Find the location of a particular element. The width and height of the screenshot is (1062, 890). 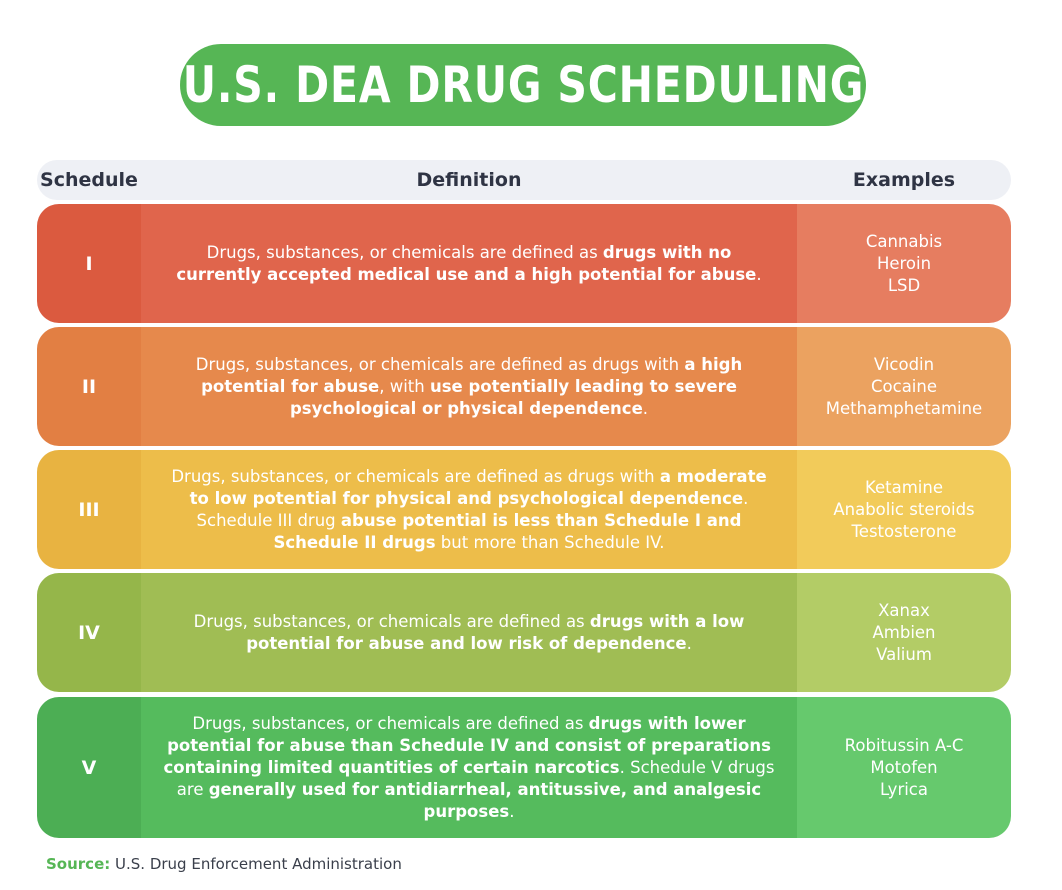

definition-emphasis: a high potential for abuse is located at coordinates (472, 375).